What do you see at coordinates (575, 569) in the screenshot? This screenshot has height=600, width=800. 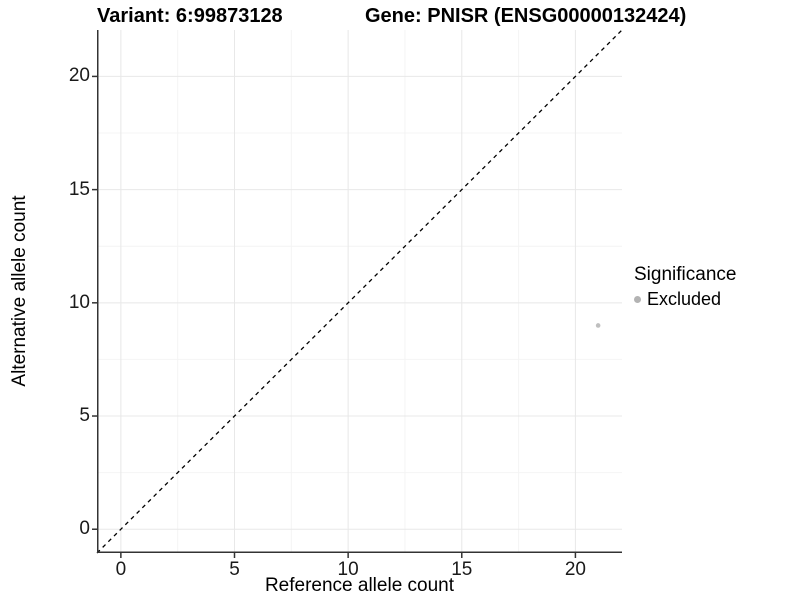 I see `x-tick-label: 20` at bounding box center [575, 569].